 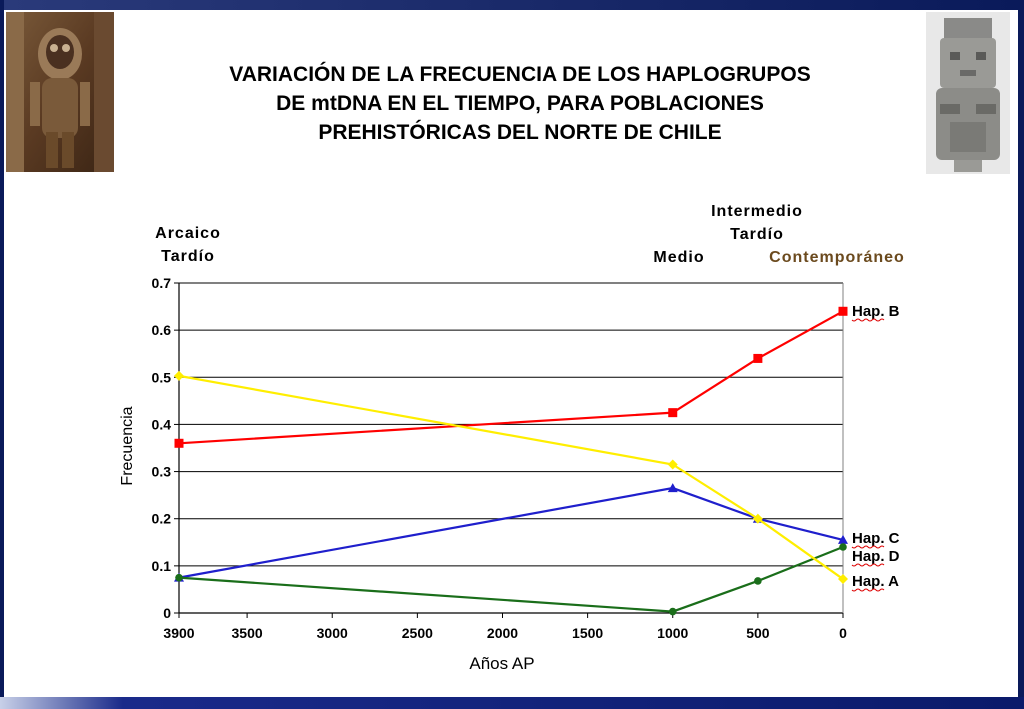 What do you see at coordinates (162, 283) in the screenshot?
I see `y-tick-label-7: 0.7` at bounding box center [162, 283].